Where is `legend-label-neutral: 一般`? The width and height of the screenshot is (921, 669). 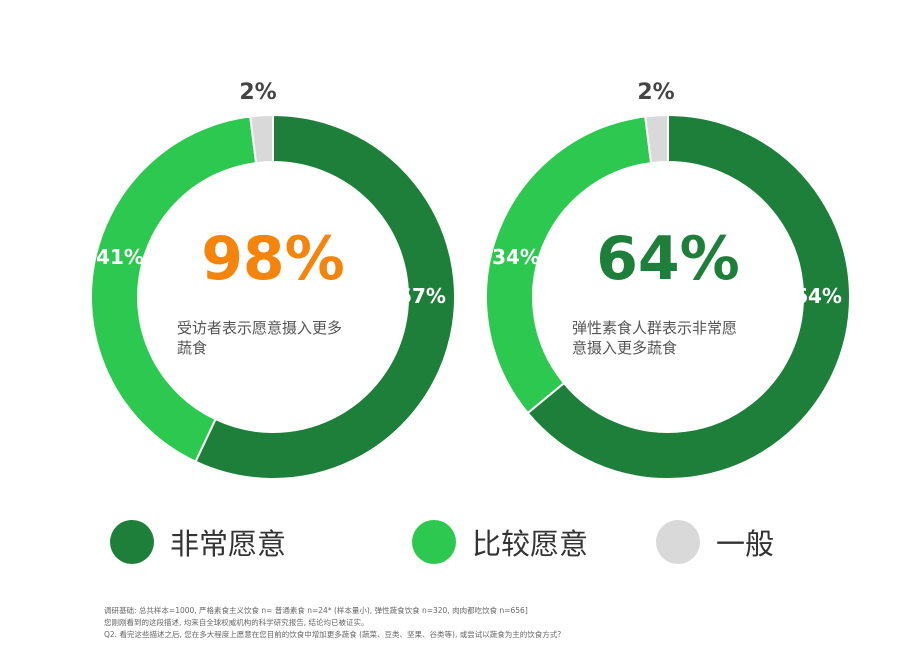 legend-label-neutral: 一般 is located at coordinates (745, 544).